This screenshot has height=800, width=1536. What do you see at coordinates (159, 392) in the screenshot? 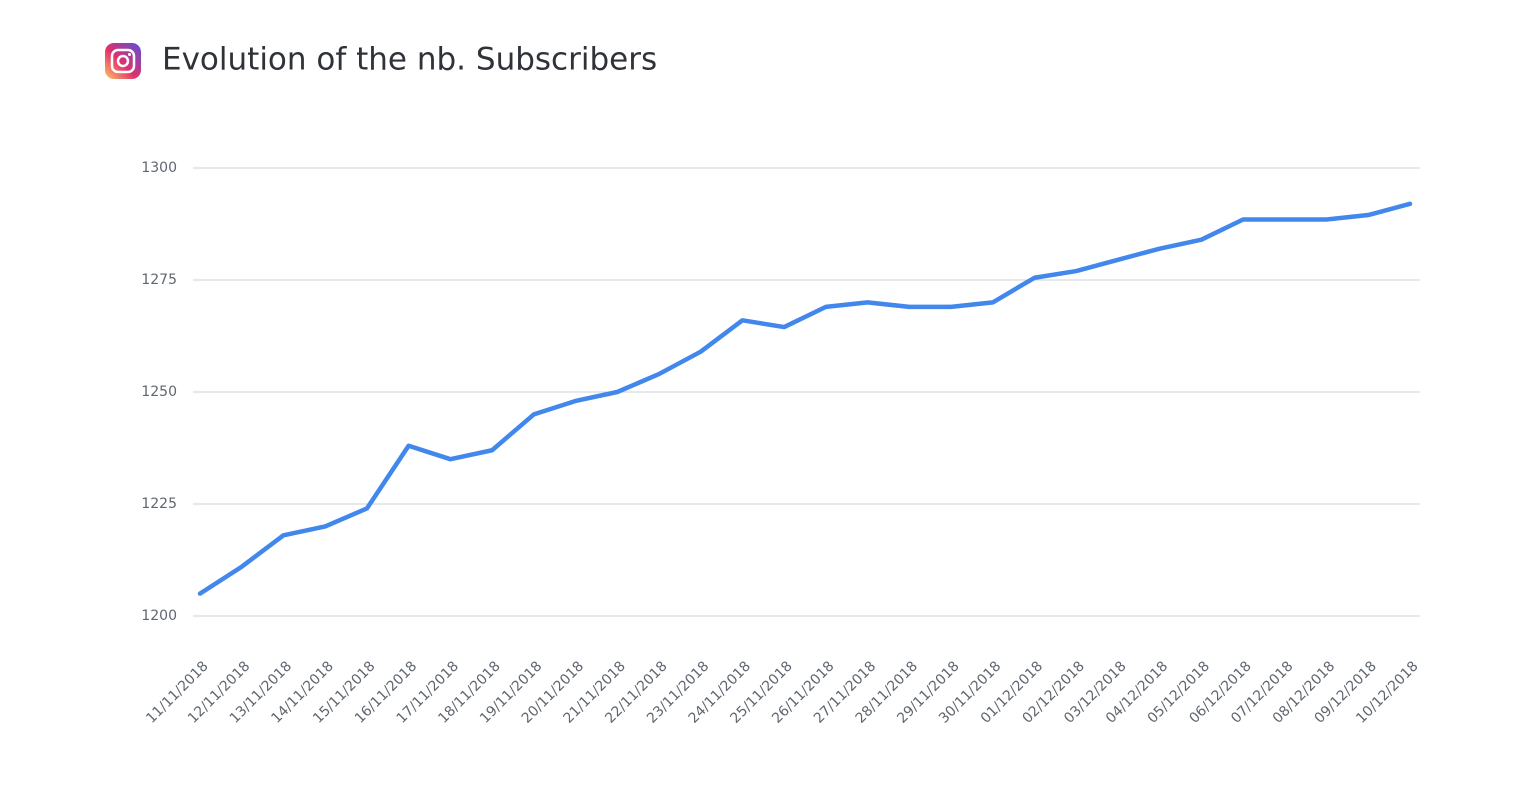
I see `y-tick-label: 1250` at bounding box center [159, 392].